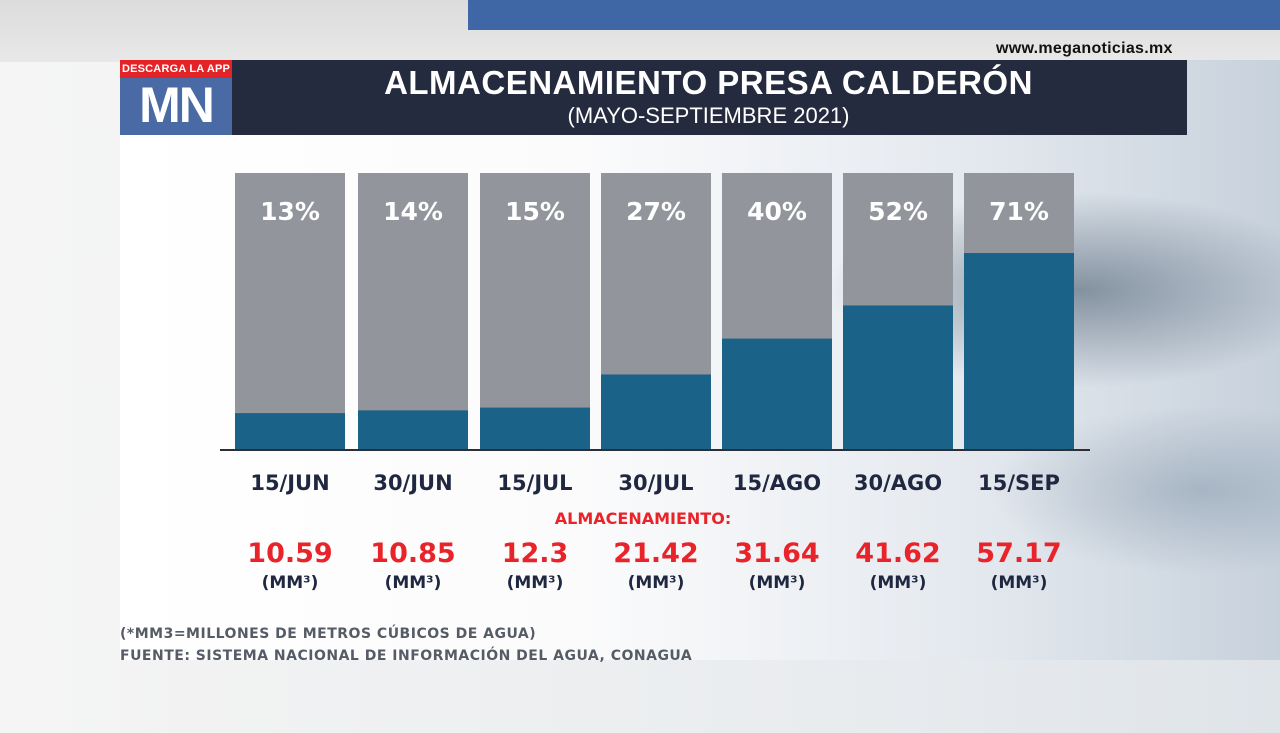 The image size is (1280, 733). I want to click on title-bar, so click(708, 97).